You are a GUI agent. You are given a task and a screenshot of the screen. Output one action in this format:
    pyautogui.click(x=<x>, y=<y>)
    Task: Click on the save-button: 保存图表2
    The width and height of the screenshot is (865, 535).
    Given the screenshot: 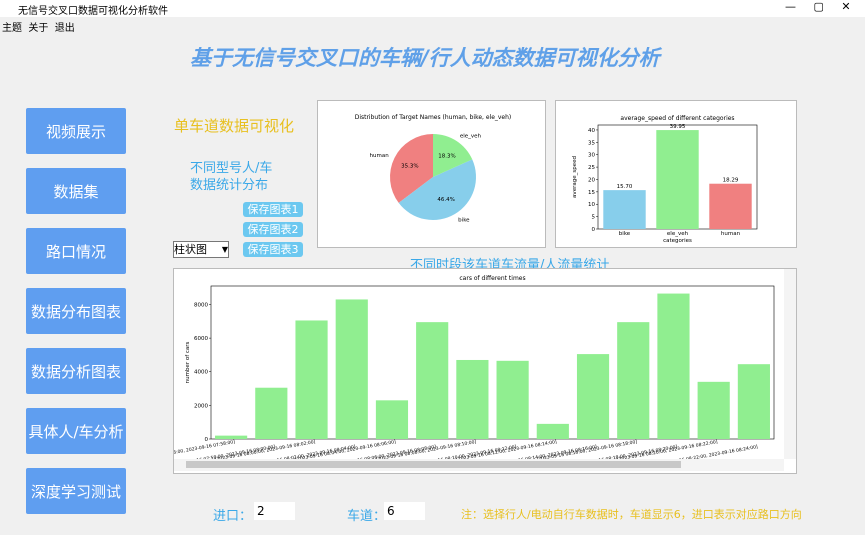 What is the action you would take?
    pyautogui.click(x=273, y=229)
    